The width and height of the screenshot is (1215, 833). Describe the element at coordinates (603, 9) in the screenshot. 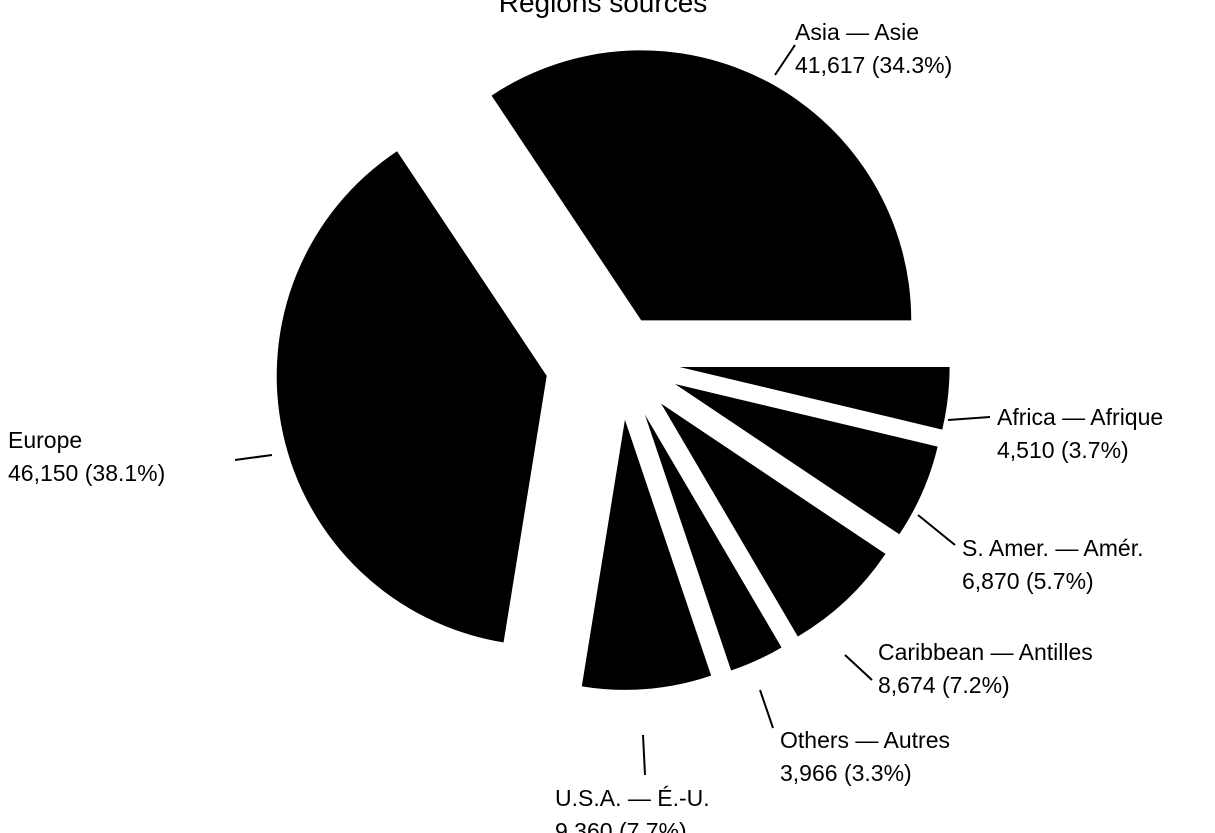

I see `chart-title: Régions sources` at that location.